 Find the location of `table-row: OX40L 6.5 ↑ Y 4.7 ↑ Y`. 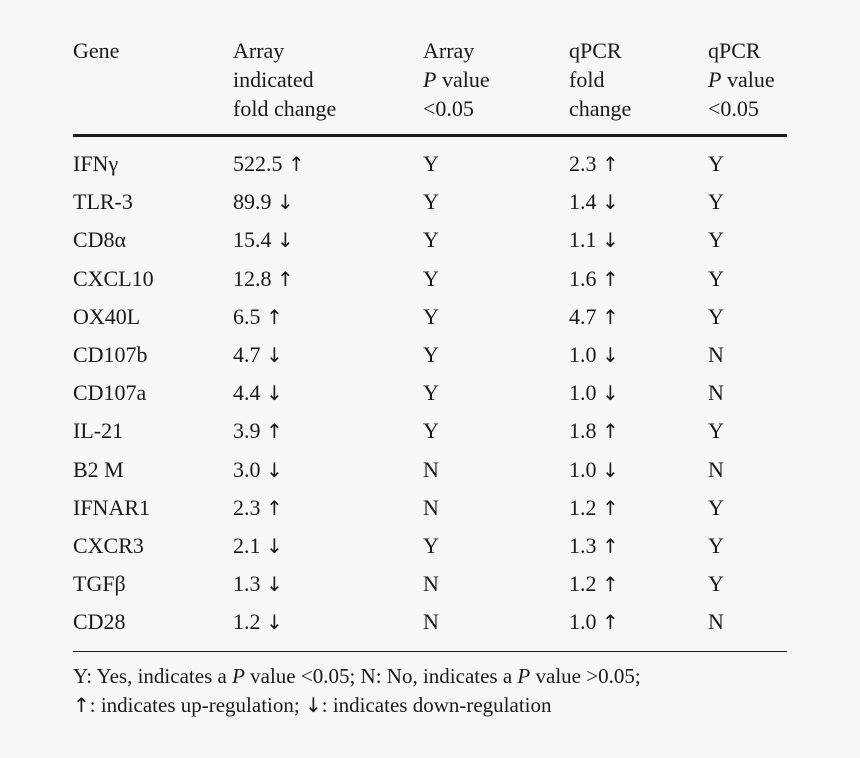

table-row: OX40L 6.5 ↑ Y 4.7 ↑ Y is located at coordinates (430, 321).